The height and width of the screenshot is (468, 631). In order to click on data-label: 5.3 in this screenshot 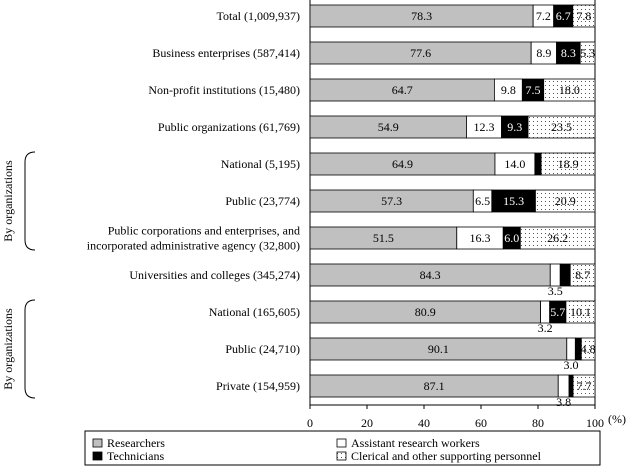, I will do `click(587, 53)`.